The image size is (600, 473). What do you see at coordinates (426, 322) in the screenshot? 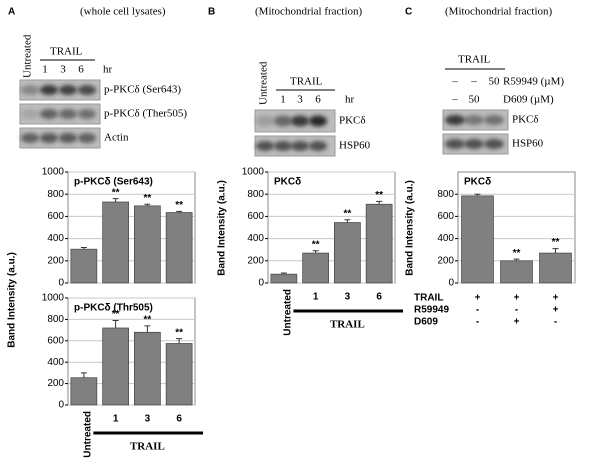
I see `condition-name: D609` at bounding box center [426, 322].